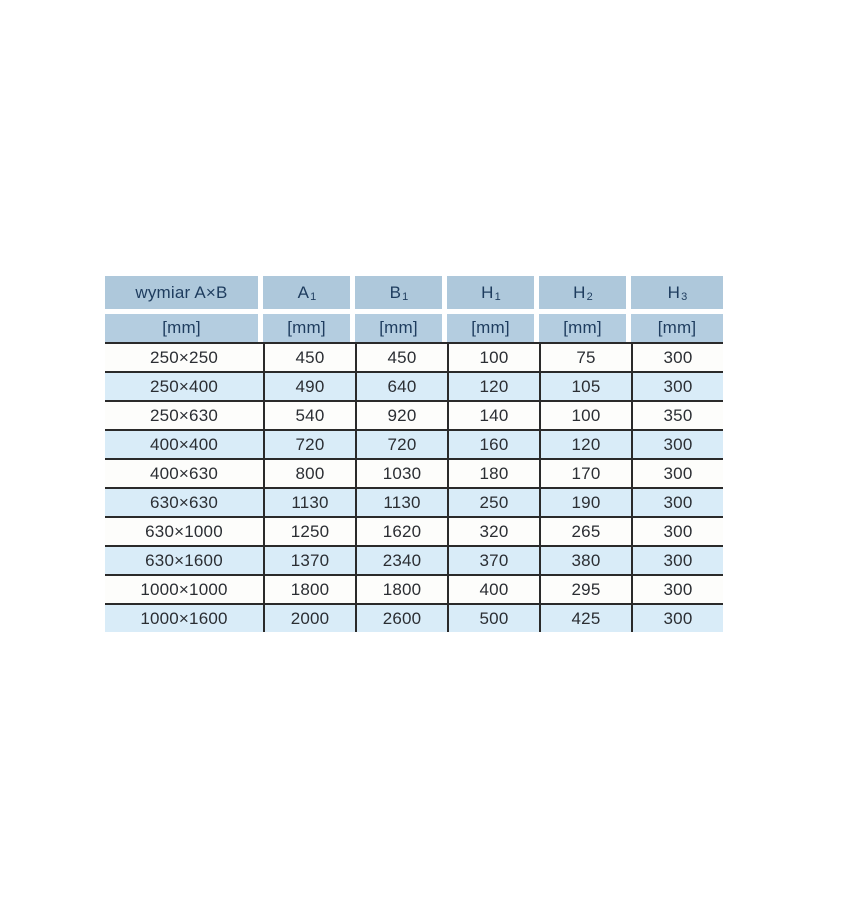 Image resolution: width=846 pixels, height=900 pixels. I want to click on header-h3-label: H, so click(674, 292).